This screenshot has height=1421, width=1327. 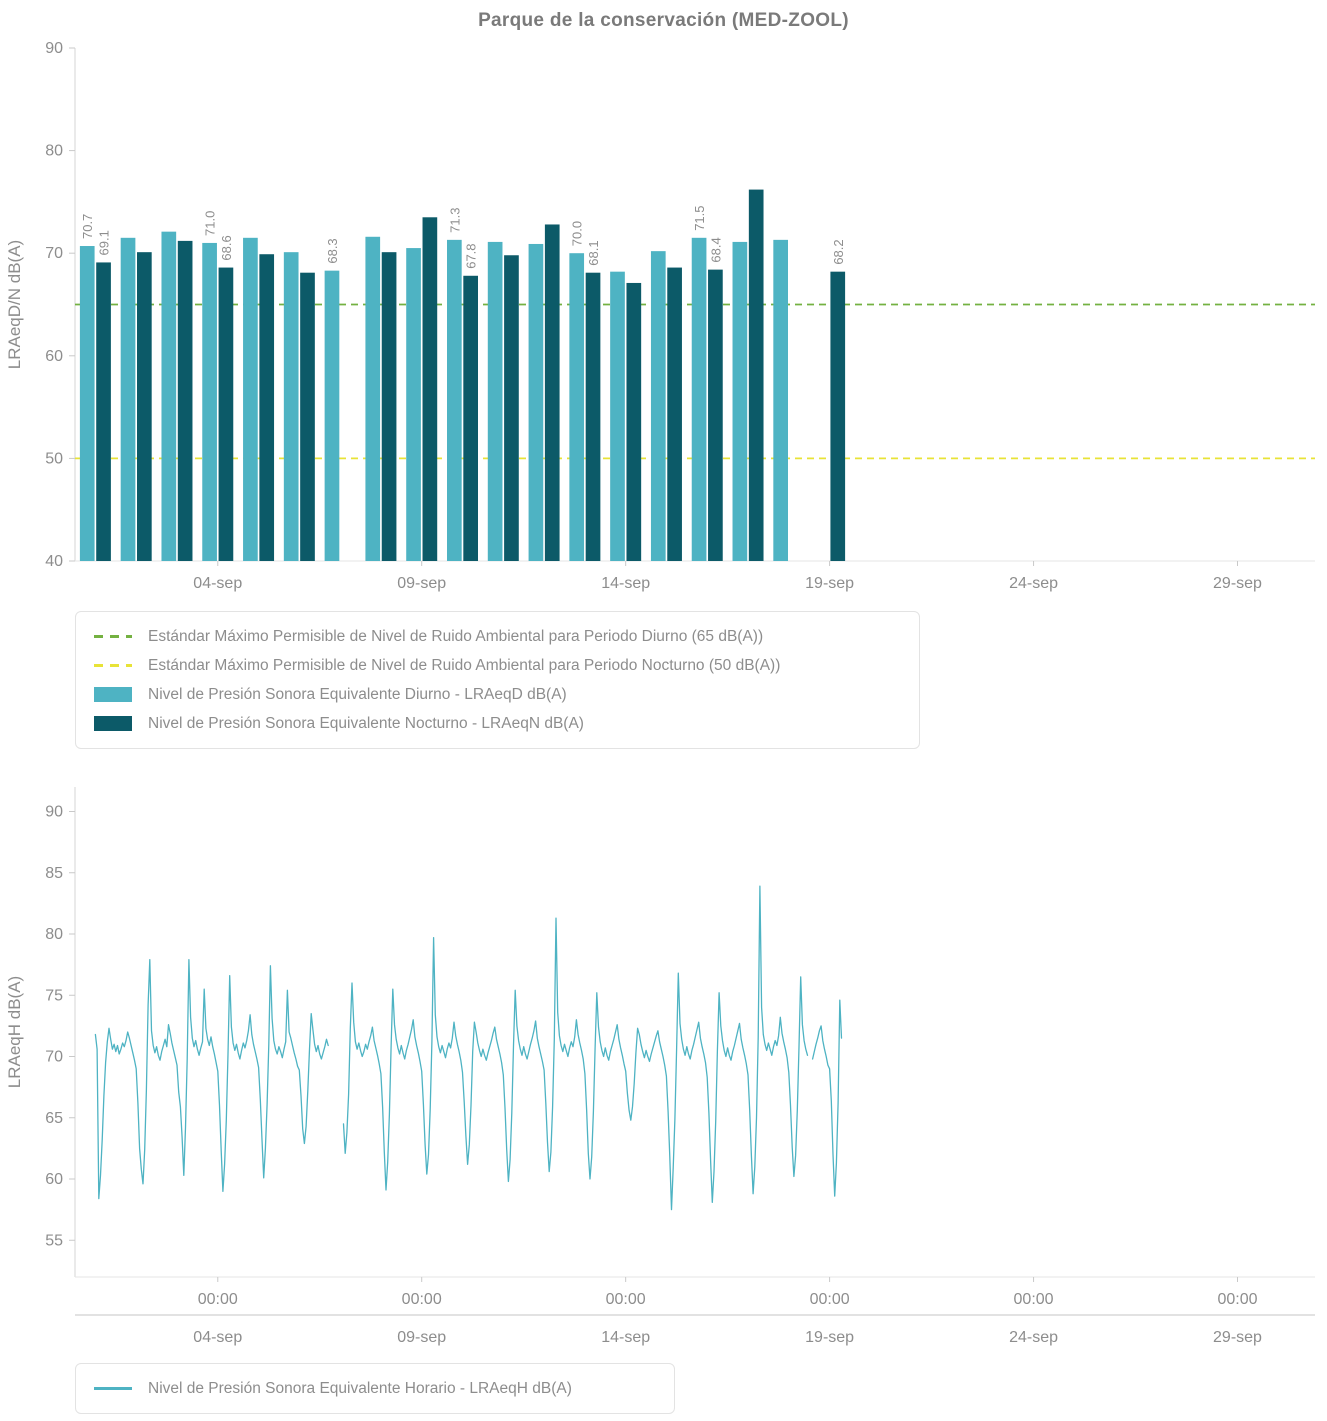 I want to click on nocturno-bar-swatch, so click(x=113, y=723).